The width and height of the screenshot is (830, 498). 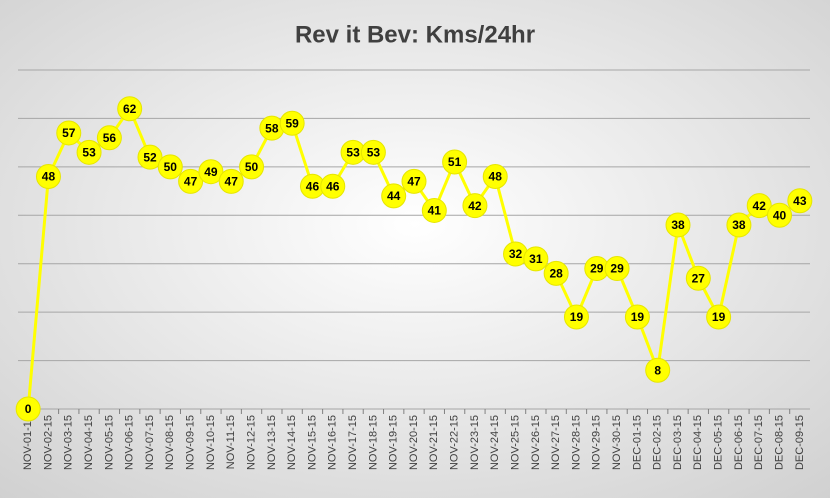 What do you see at coordinates (48, 442) in the screenshot?
I see `x-tick-label: NOV-02-15` at bounding box center [48, 442].